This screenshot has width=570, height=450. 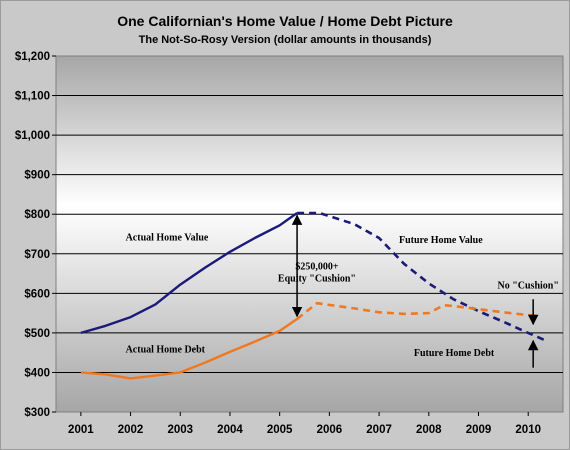 What do you see at coordinates (32, 136) in the screenshot?
I see `y-tick-label: $1,000` at bounding box center [32, 136].